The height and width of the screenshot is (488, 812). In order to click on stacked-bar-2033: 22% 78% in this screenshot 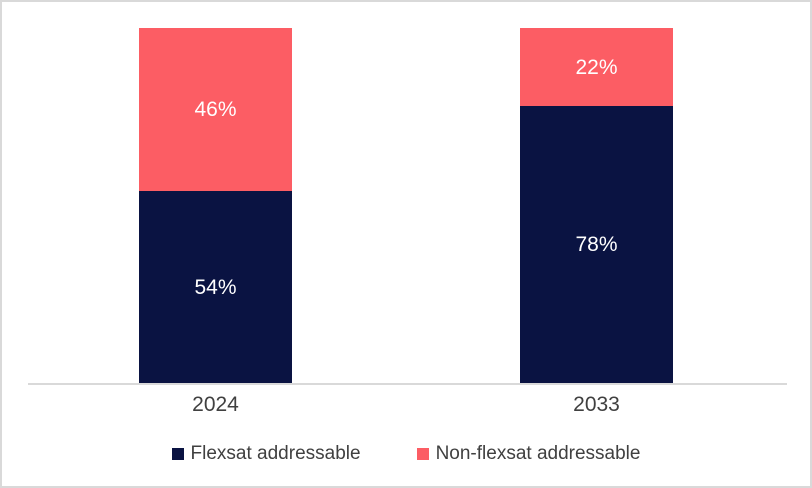, I will do `click(596, 205)`.